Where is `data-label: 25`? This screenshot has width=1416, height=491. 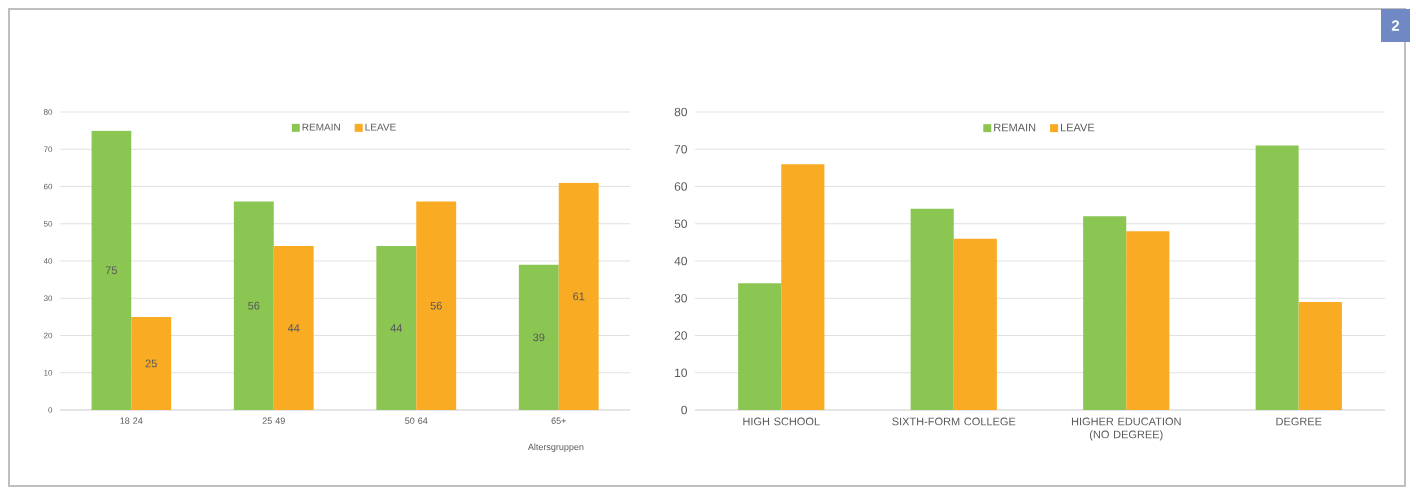
data-label: 25 is located at coordinates (151, 363).